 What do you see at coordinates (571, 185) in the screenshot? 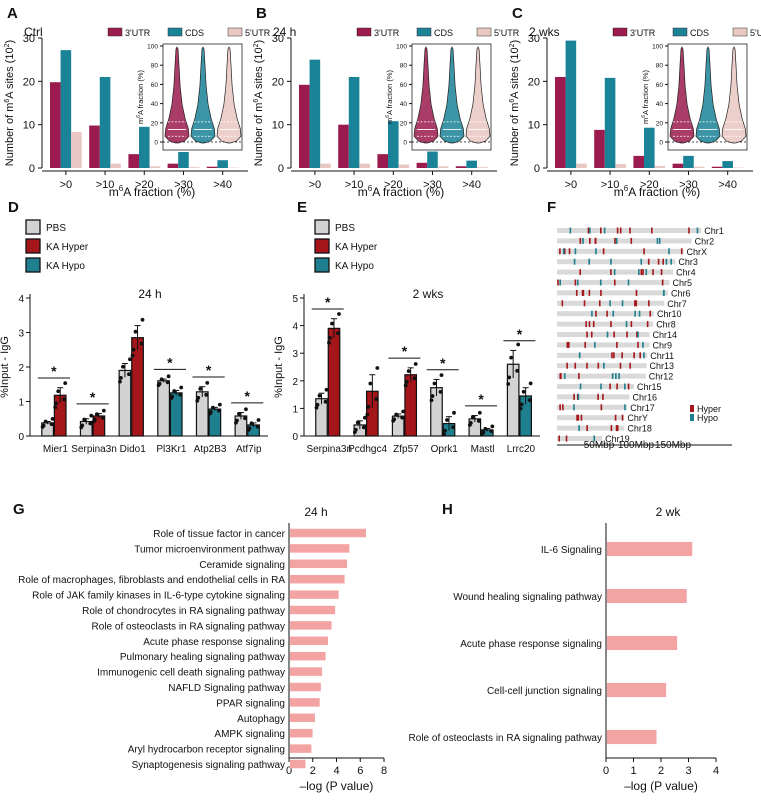
I see `x-tick-label: >0` at bounding box center [571, 185].